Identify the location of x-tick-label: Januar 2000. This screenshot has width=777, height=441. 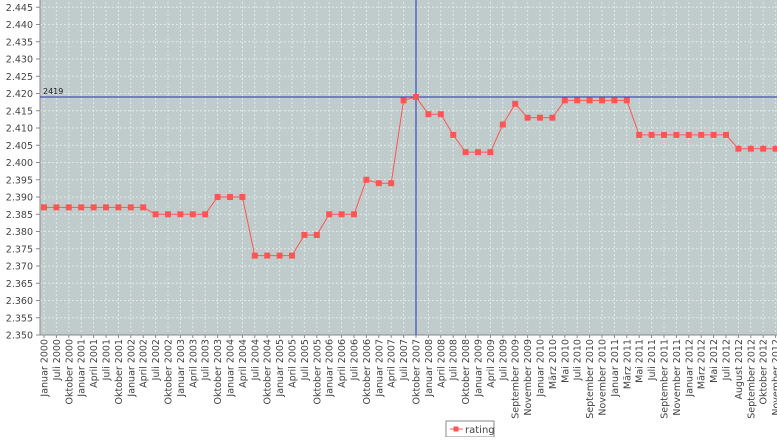
(45, 368).